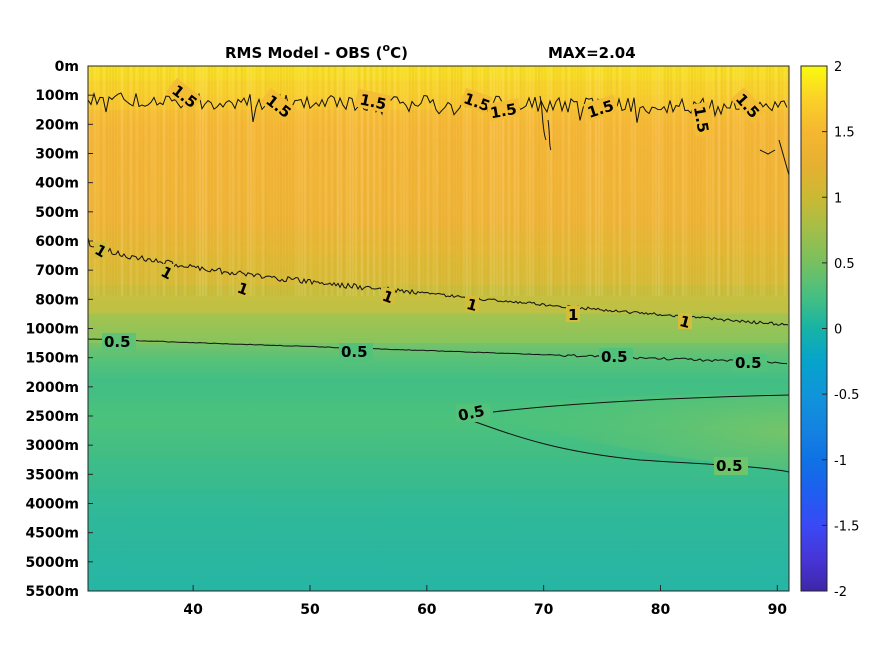 Image resolution: width=875 pixels, height=656 pixels. I want to click on colorbar-tick-label: -1.5, so click(846, 526).